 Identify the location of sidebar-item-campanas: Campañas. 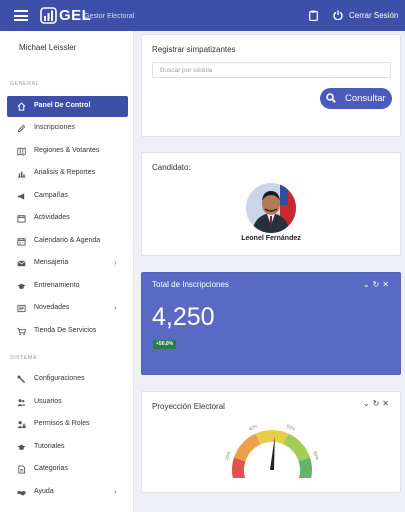
(67, 196).